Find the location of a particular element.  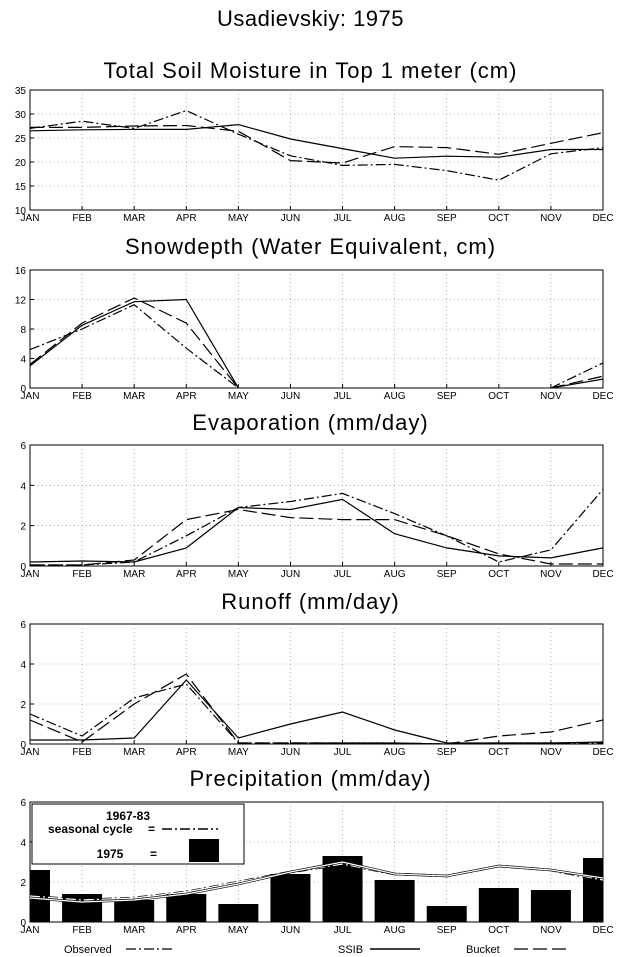

x-tick-label-1-8: SEP is located at coordinates (447, 396).